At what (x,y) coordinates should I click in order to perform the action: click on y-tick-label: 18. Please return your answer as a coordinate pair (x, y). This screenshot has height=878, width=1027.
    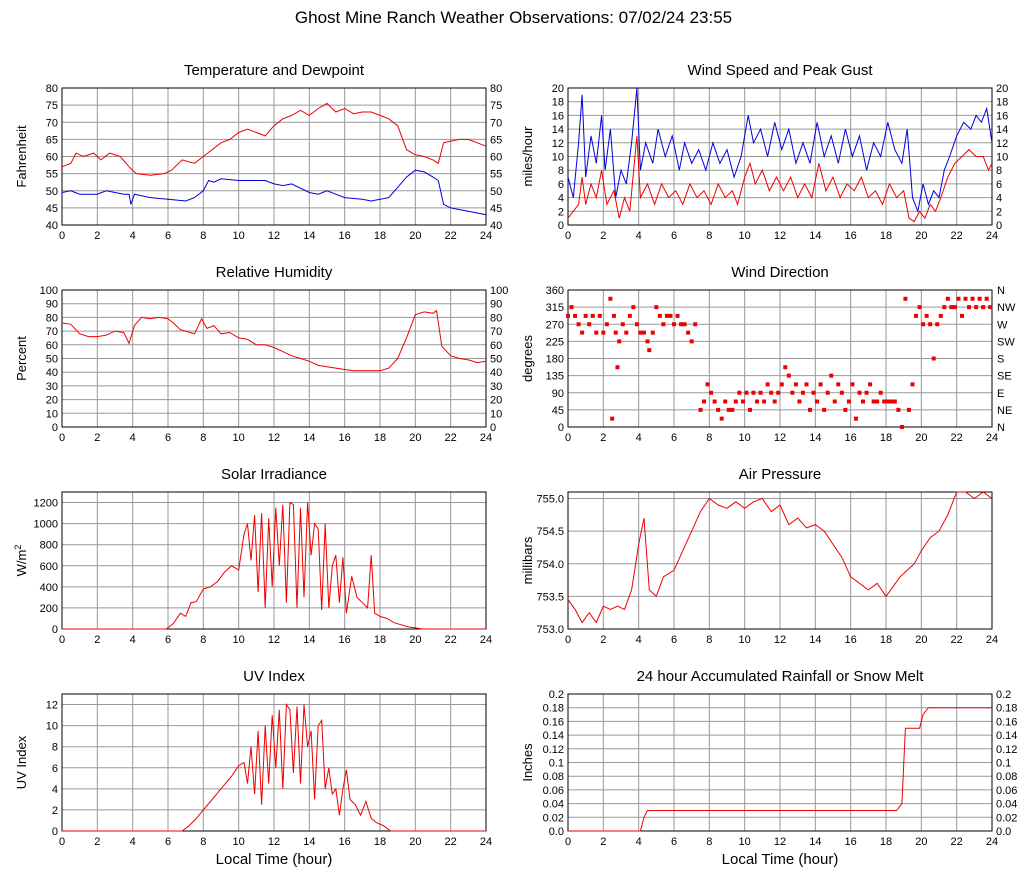
    Looking at the image, I should click on (558, 103).